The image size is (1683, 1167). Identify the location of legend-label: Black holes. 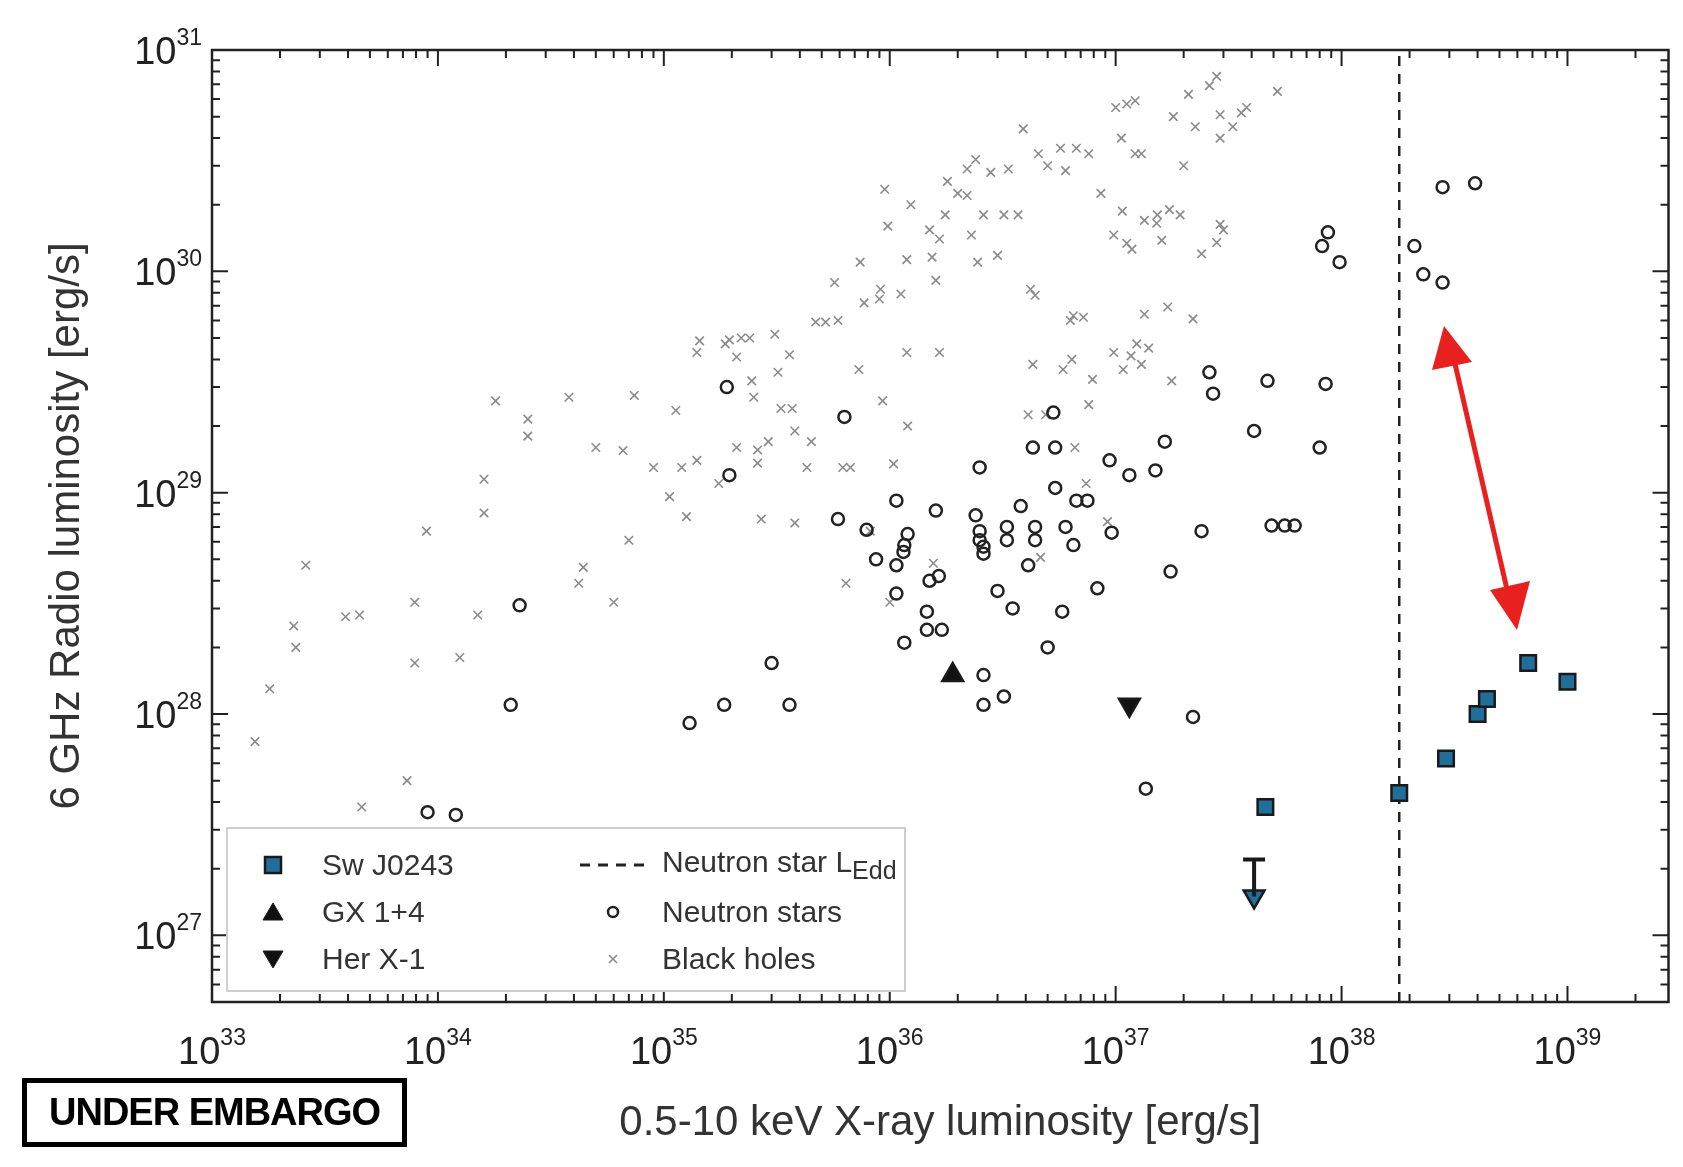
(739, 958).